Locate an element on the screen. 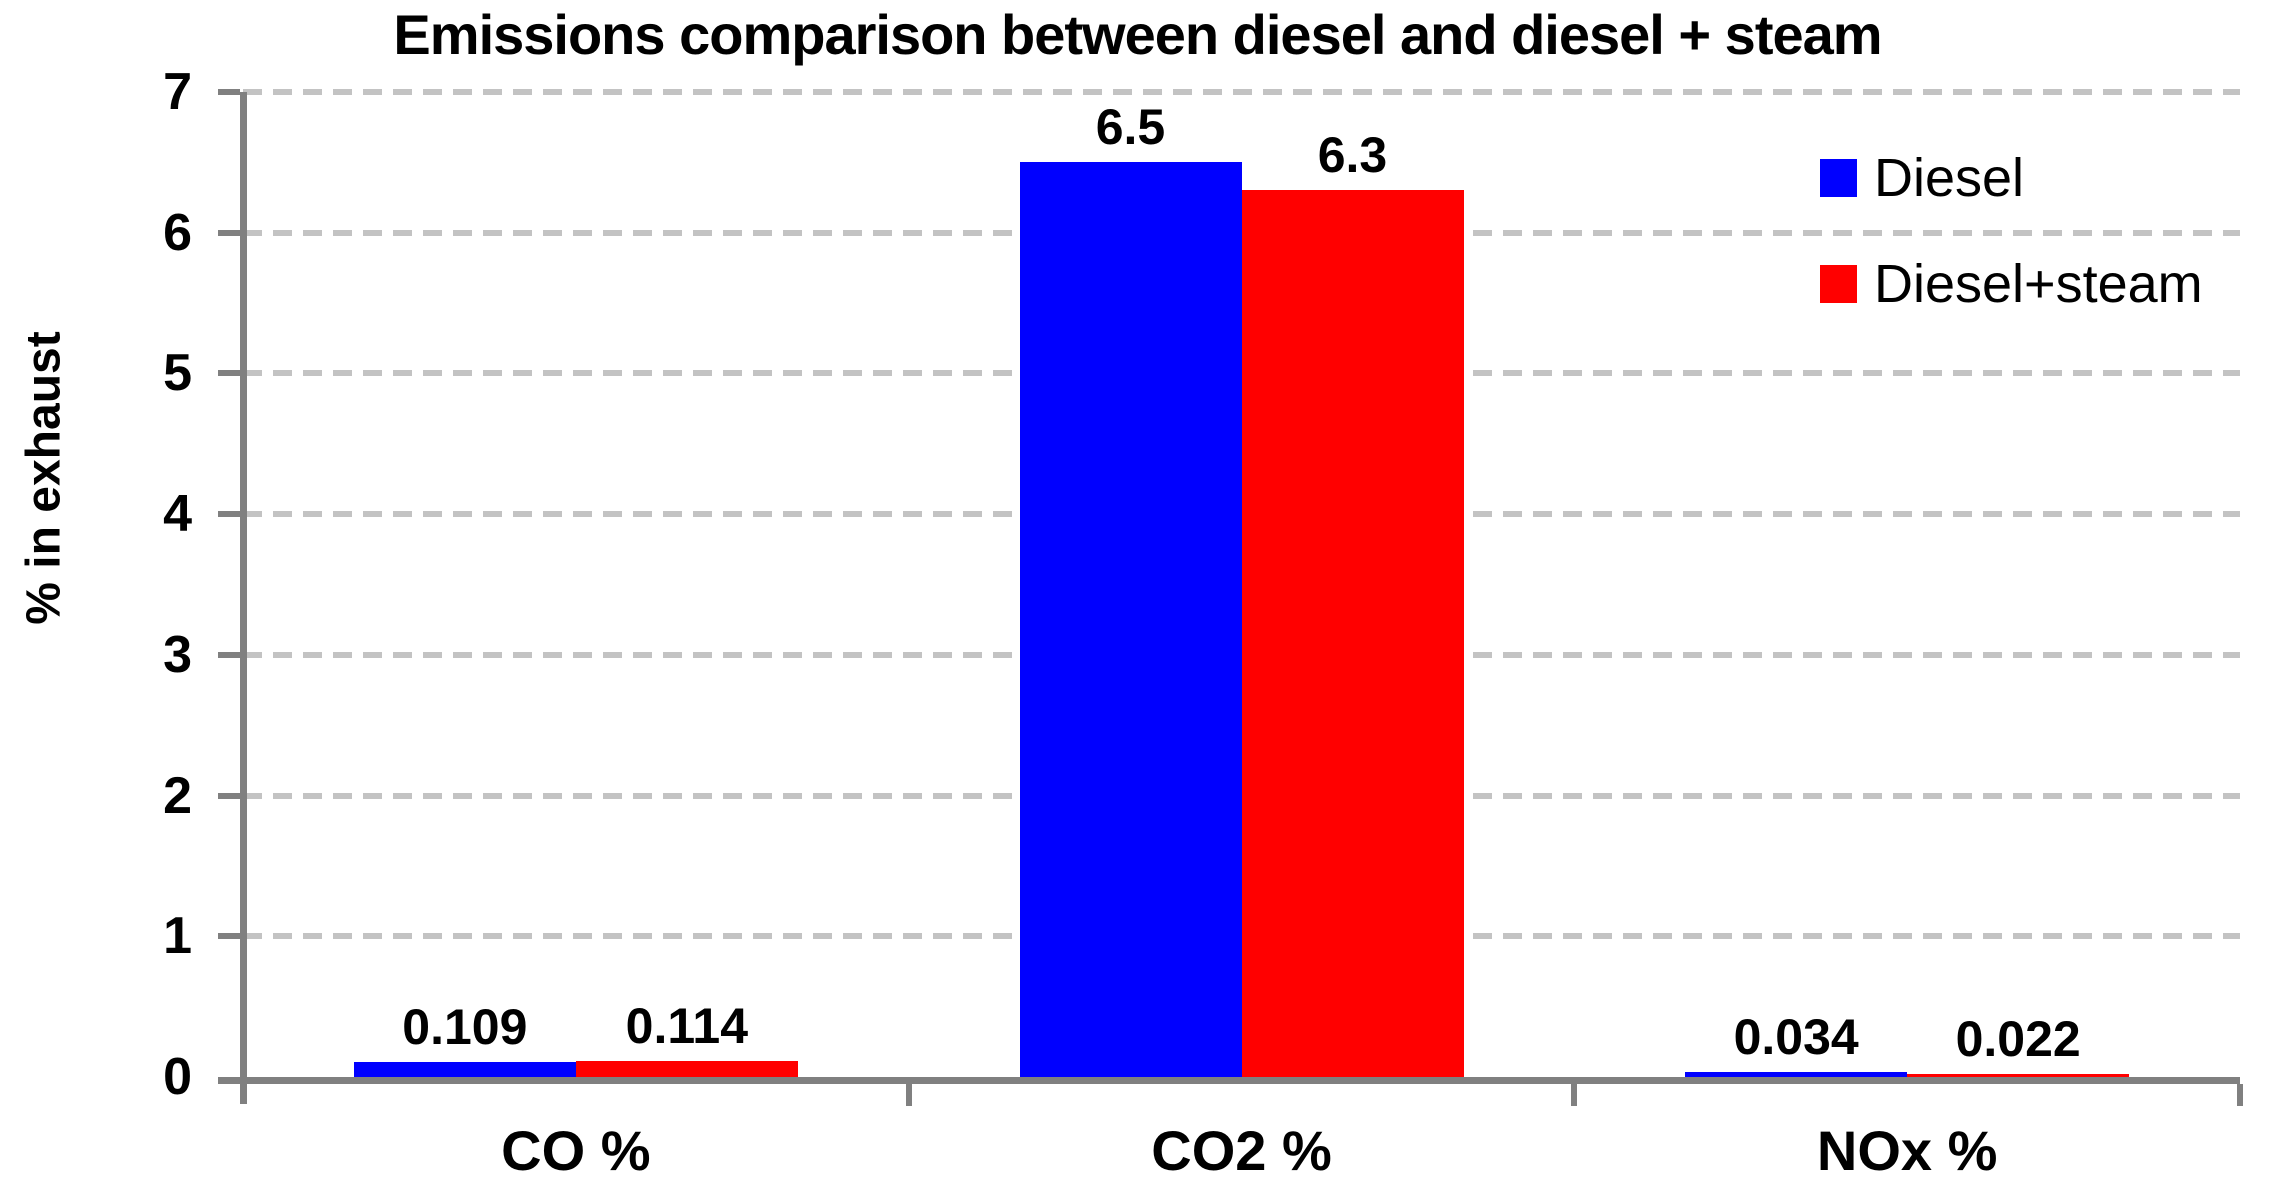  legend-label-diesel: Diesel is located at coordinates (1949, 178).